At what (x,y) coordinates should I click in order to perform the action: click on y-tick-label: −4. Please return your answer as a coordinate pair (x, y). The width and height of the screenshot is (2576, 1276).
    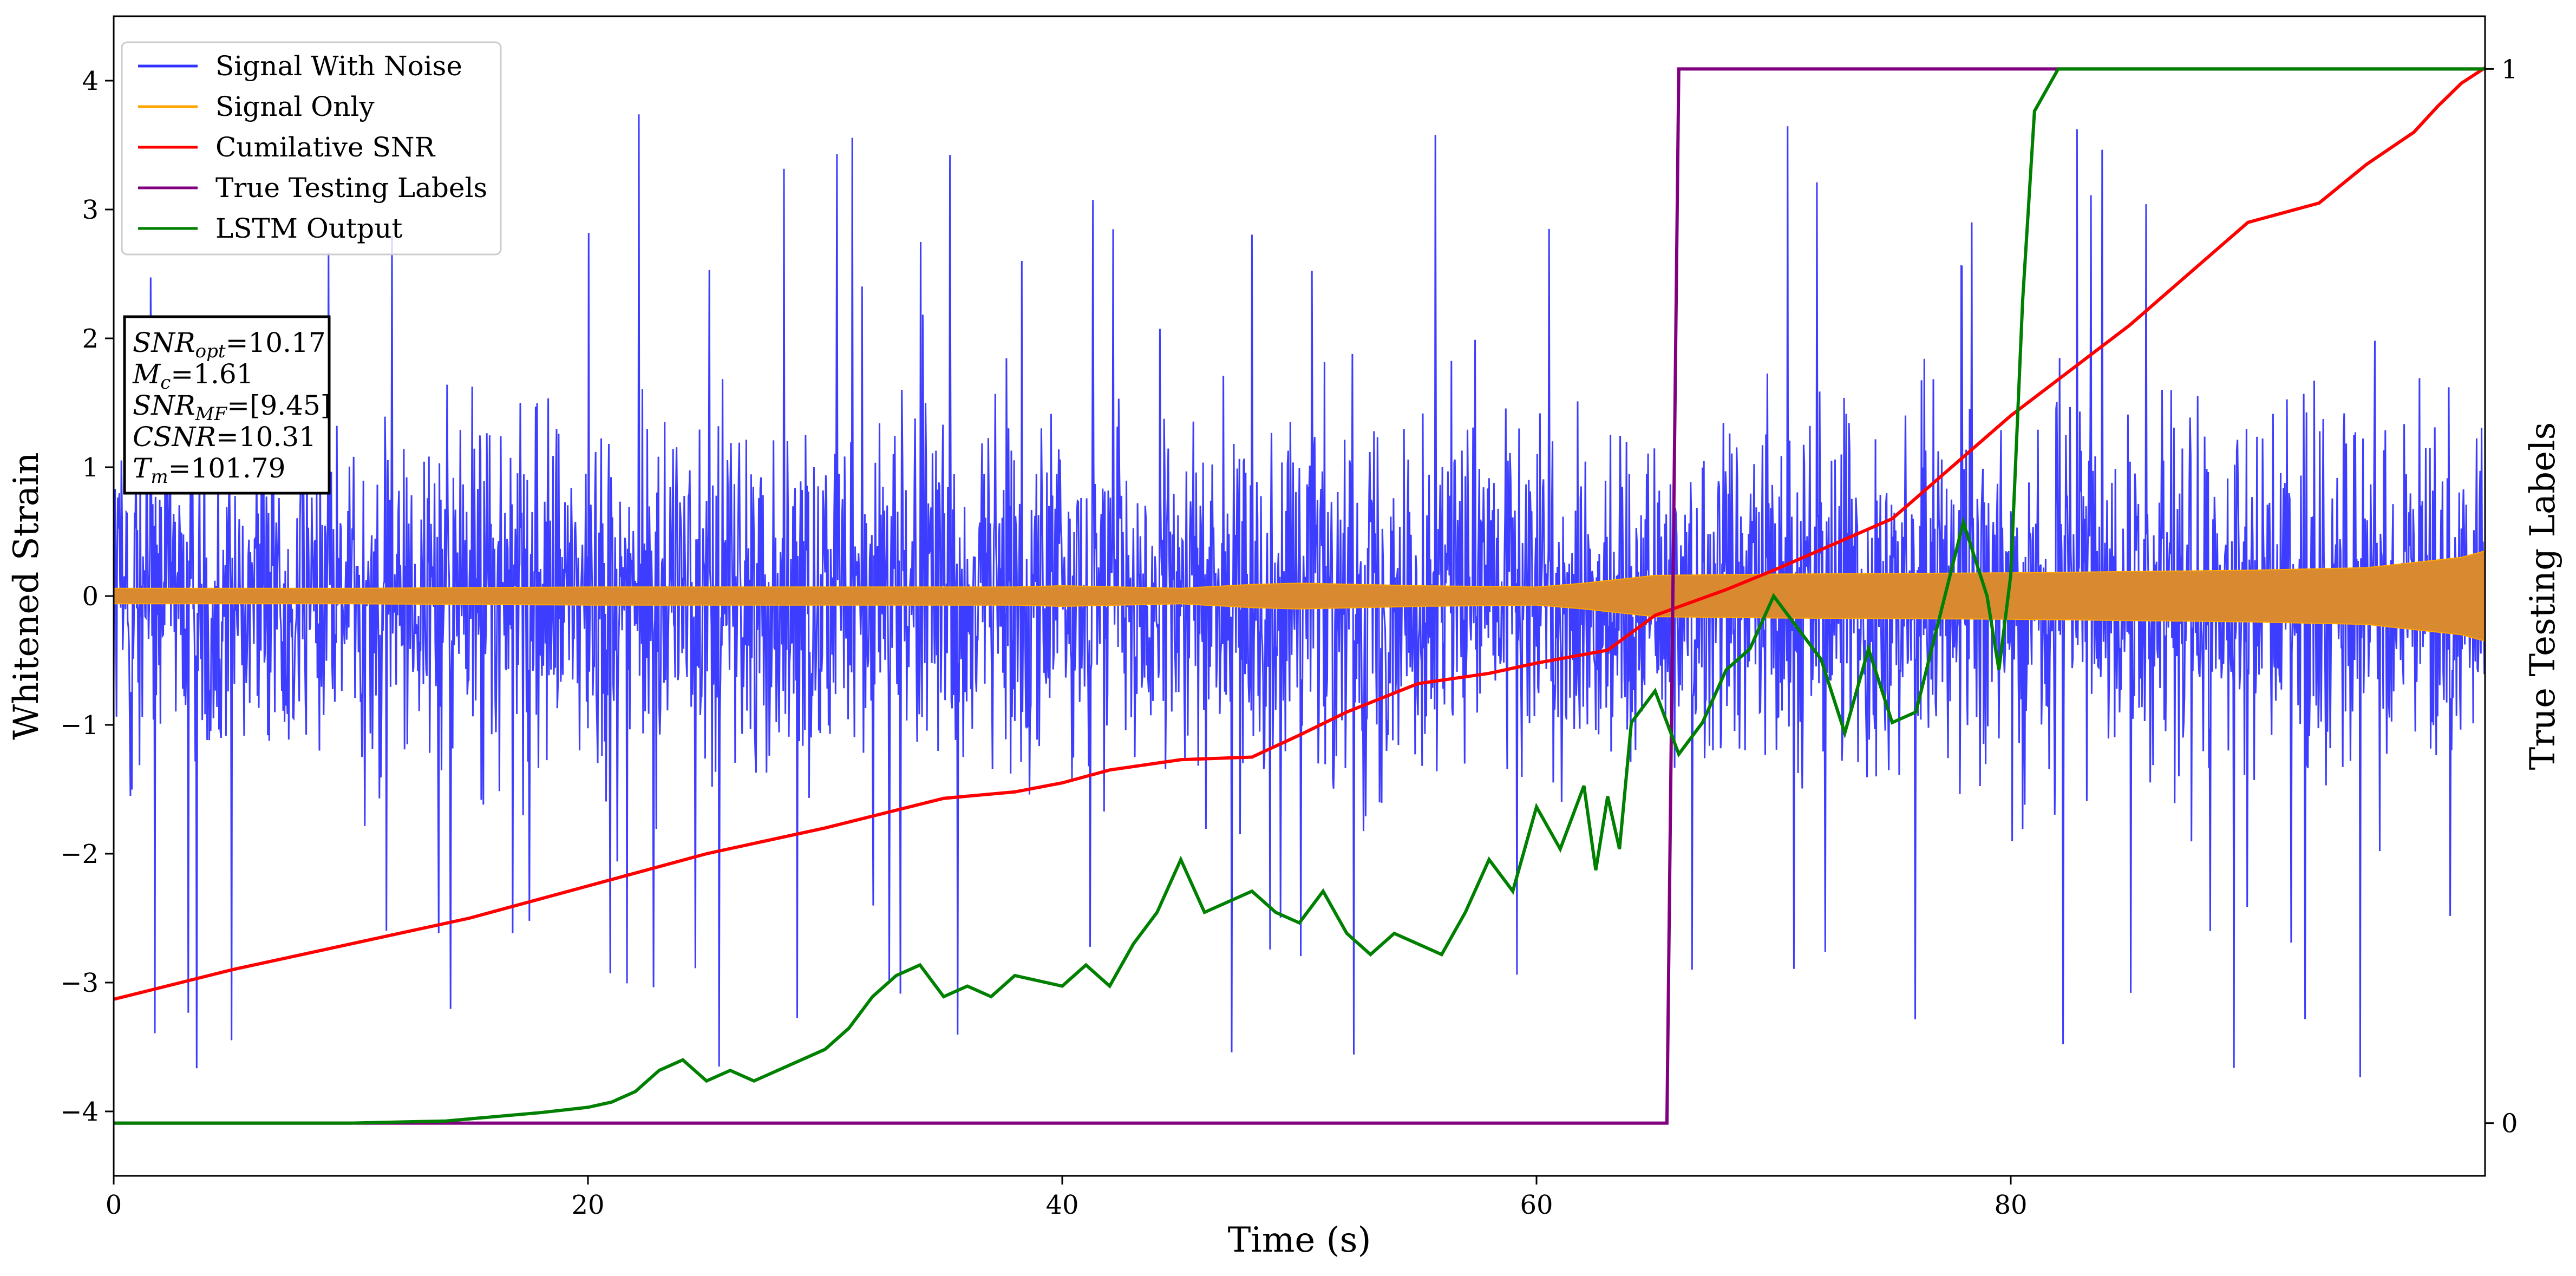
    Looking at the image, I should click on (79, 1112).